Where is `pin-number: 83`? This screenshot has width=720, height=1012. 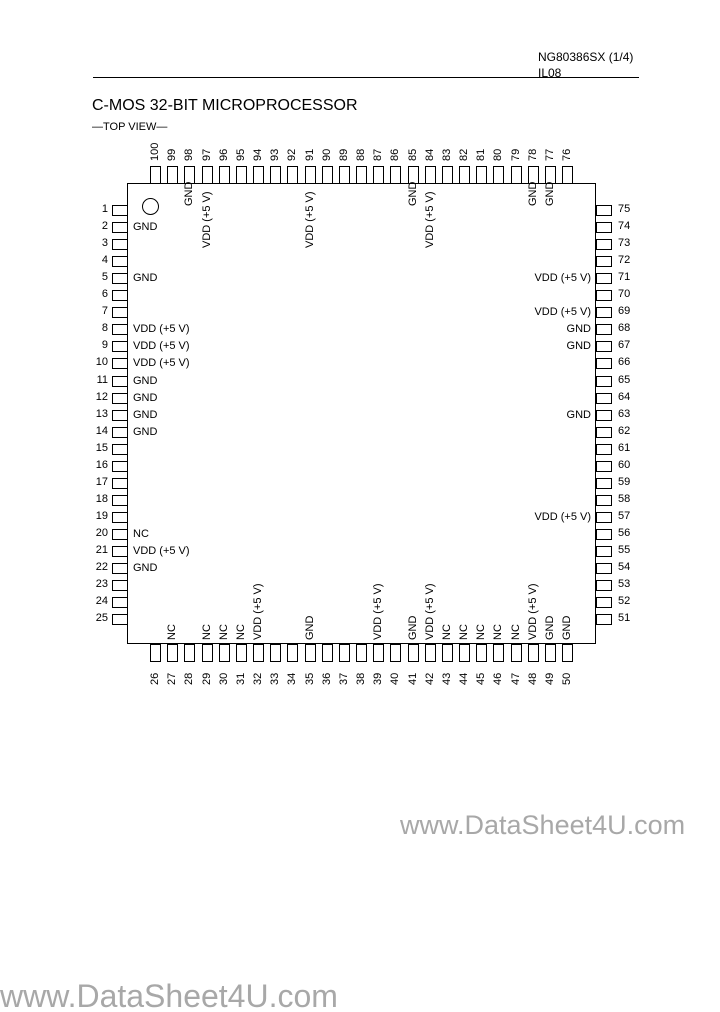 pin-number: 83 is located at coordinates (446, 154).